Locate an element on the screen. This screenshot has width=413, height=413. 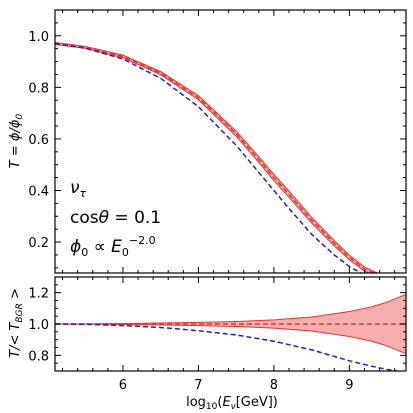
bottom-y-tick-label: 1.2 is located at coordinates (38, 294).